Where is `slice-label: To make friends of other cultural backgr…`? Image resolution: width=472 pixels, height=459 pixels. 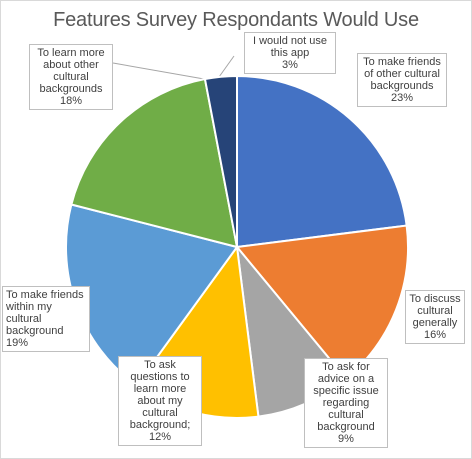 slice-label: To make friends of other cultural backgr… is located at coordinates (402, 74).